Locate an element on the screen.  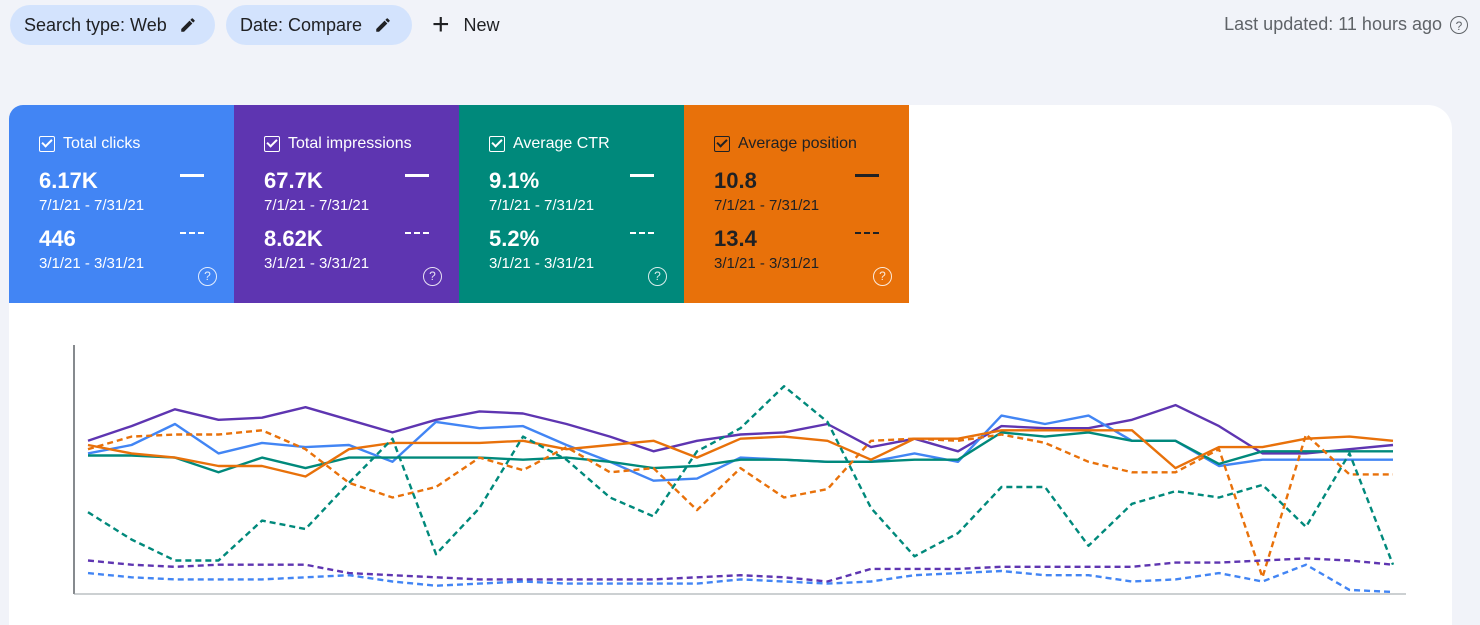
last-updated: Last updated: 11 hours ago ? is located at coordinates (1346, 24).